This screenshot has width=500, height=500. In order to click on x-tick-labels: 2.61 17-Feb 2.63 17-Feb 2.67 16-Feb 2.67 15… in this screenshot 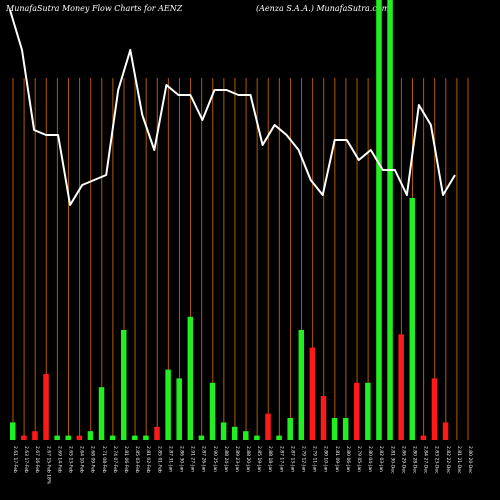, I will do `click(242, 465)`.